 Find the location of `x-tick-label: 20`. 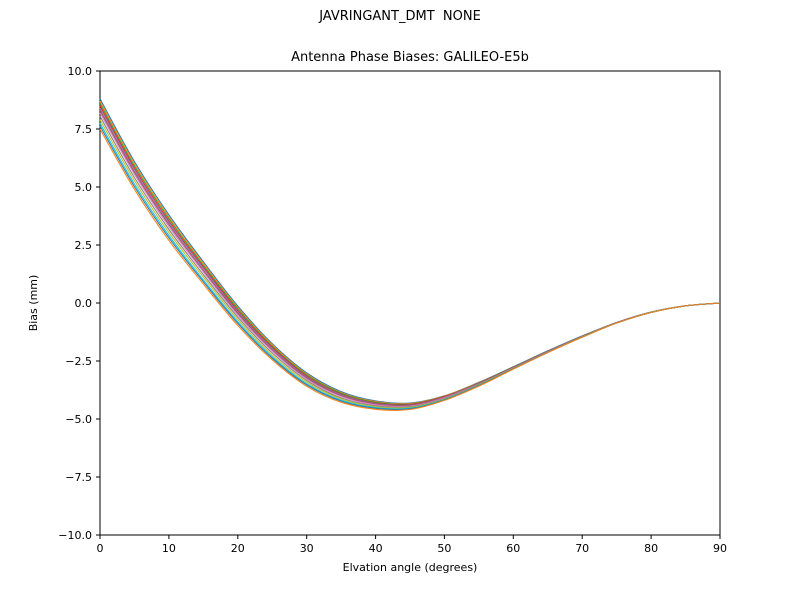

x-tick-label: 20 is located at coordinates (238, 548).